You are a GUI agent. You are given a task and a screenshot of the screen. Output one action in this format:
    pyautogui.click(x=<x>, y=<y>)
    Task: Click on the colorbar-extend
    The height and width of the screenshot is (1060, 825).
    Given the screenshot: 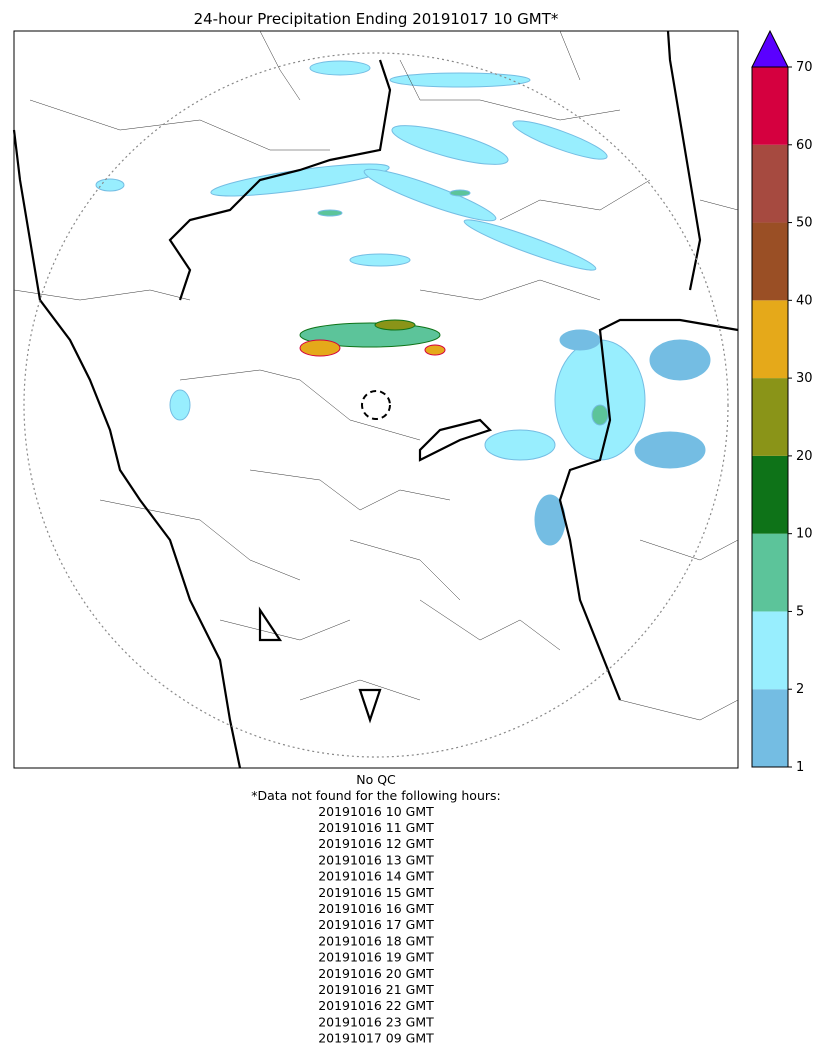 What is the action you would take?
    pyautogui.click(x=770, y=48)
    